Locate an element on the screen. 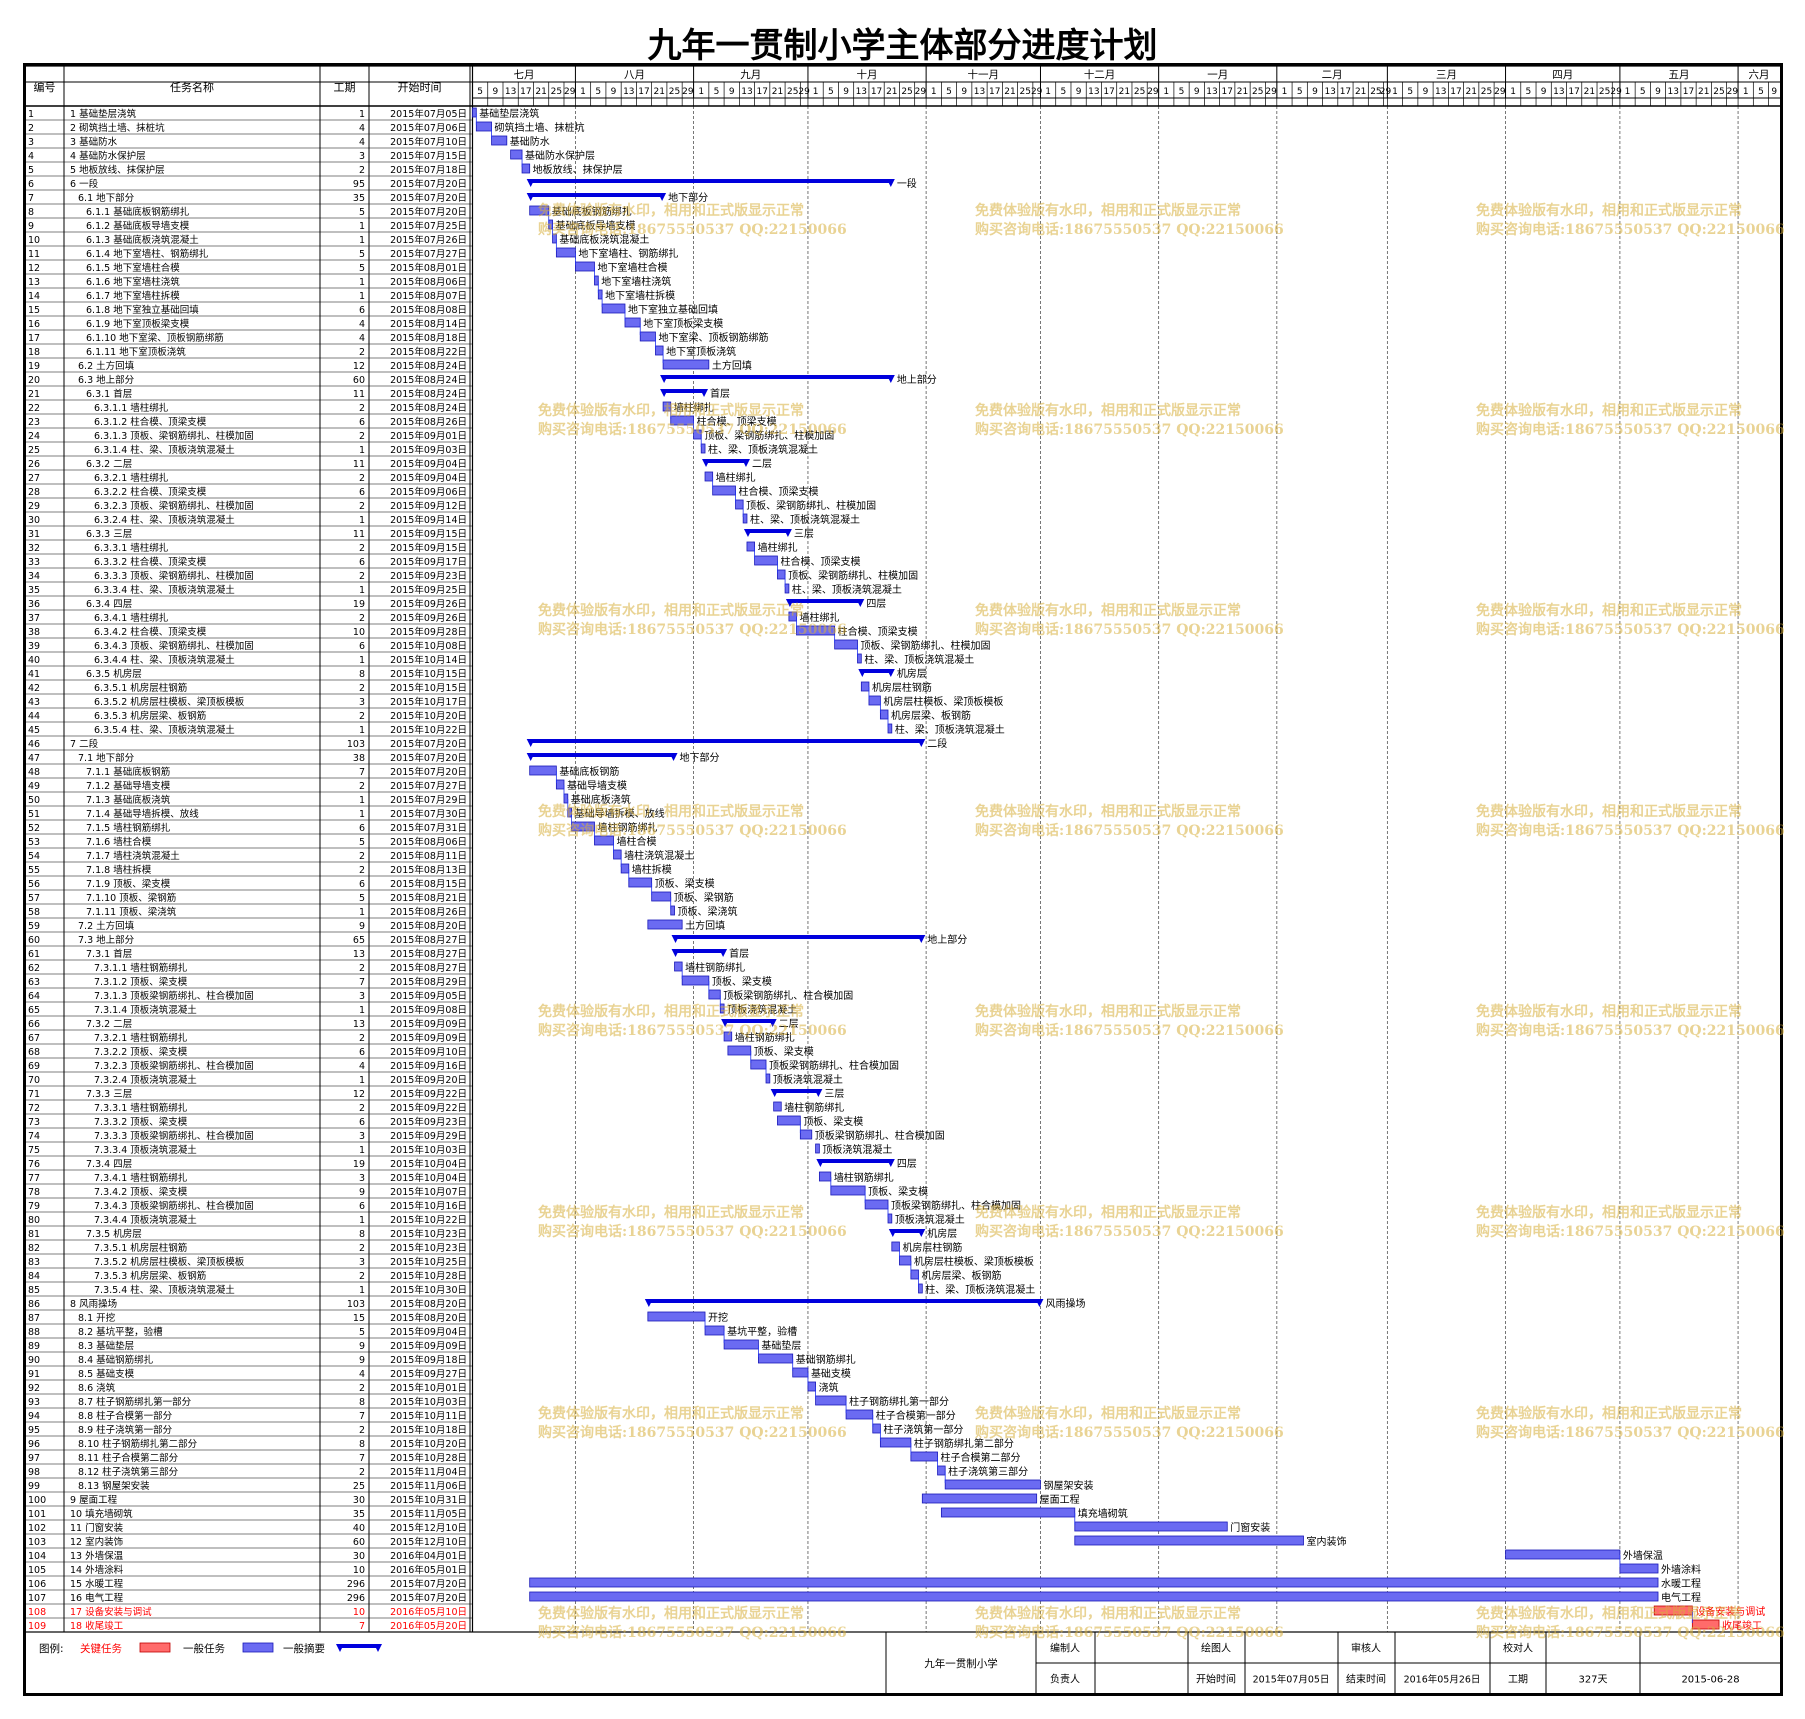 The width and height of the screenshot is (1805, 1719). row-duration: 4 is located at coordinates (362, 1374).